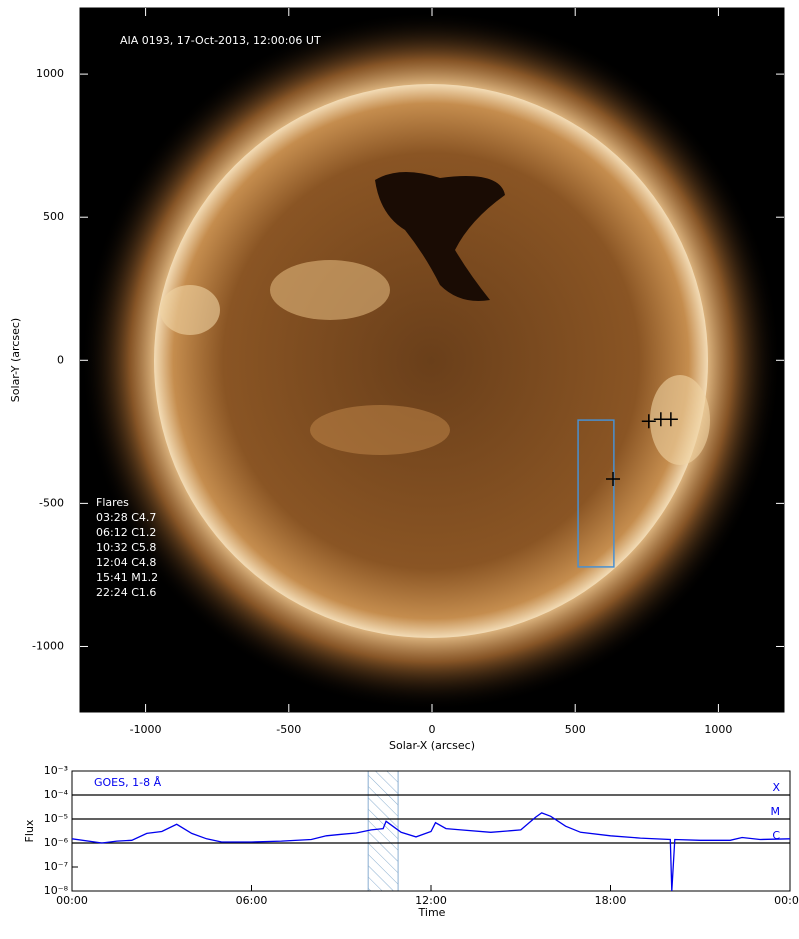 The width and height of the screenshot is (799, 939). I want to click on region-box, so click(596, 493).